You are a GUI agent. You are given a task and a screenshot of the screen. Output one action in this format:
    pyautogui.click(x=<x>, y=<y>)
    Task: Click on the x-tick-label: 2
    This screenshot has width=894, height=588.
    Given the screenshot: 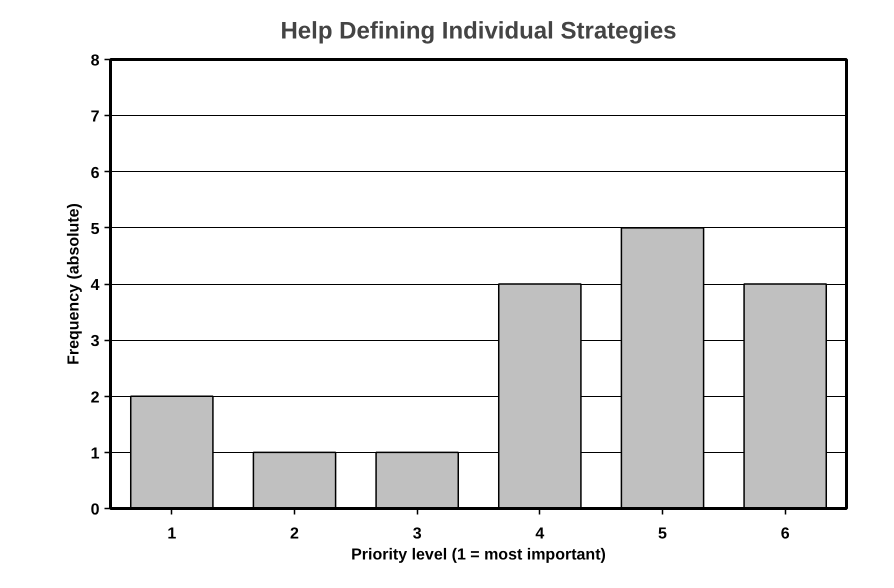 What is the action you would take?
    pyautogui.click(x=295, y=534)
    